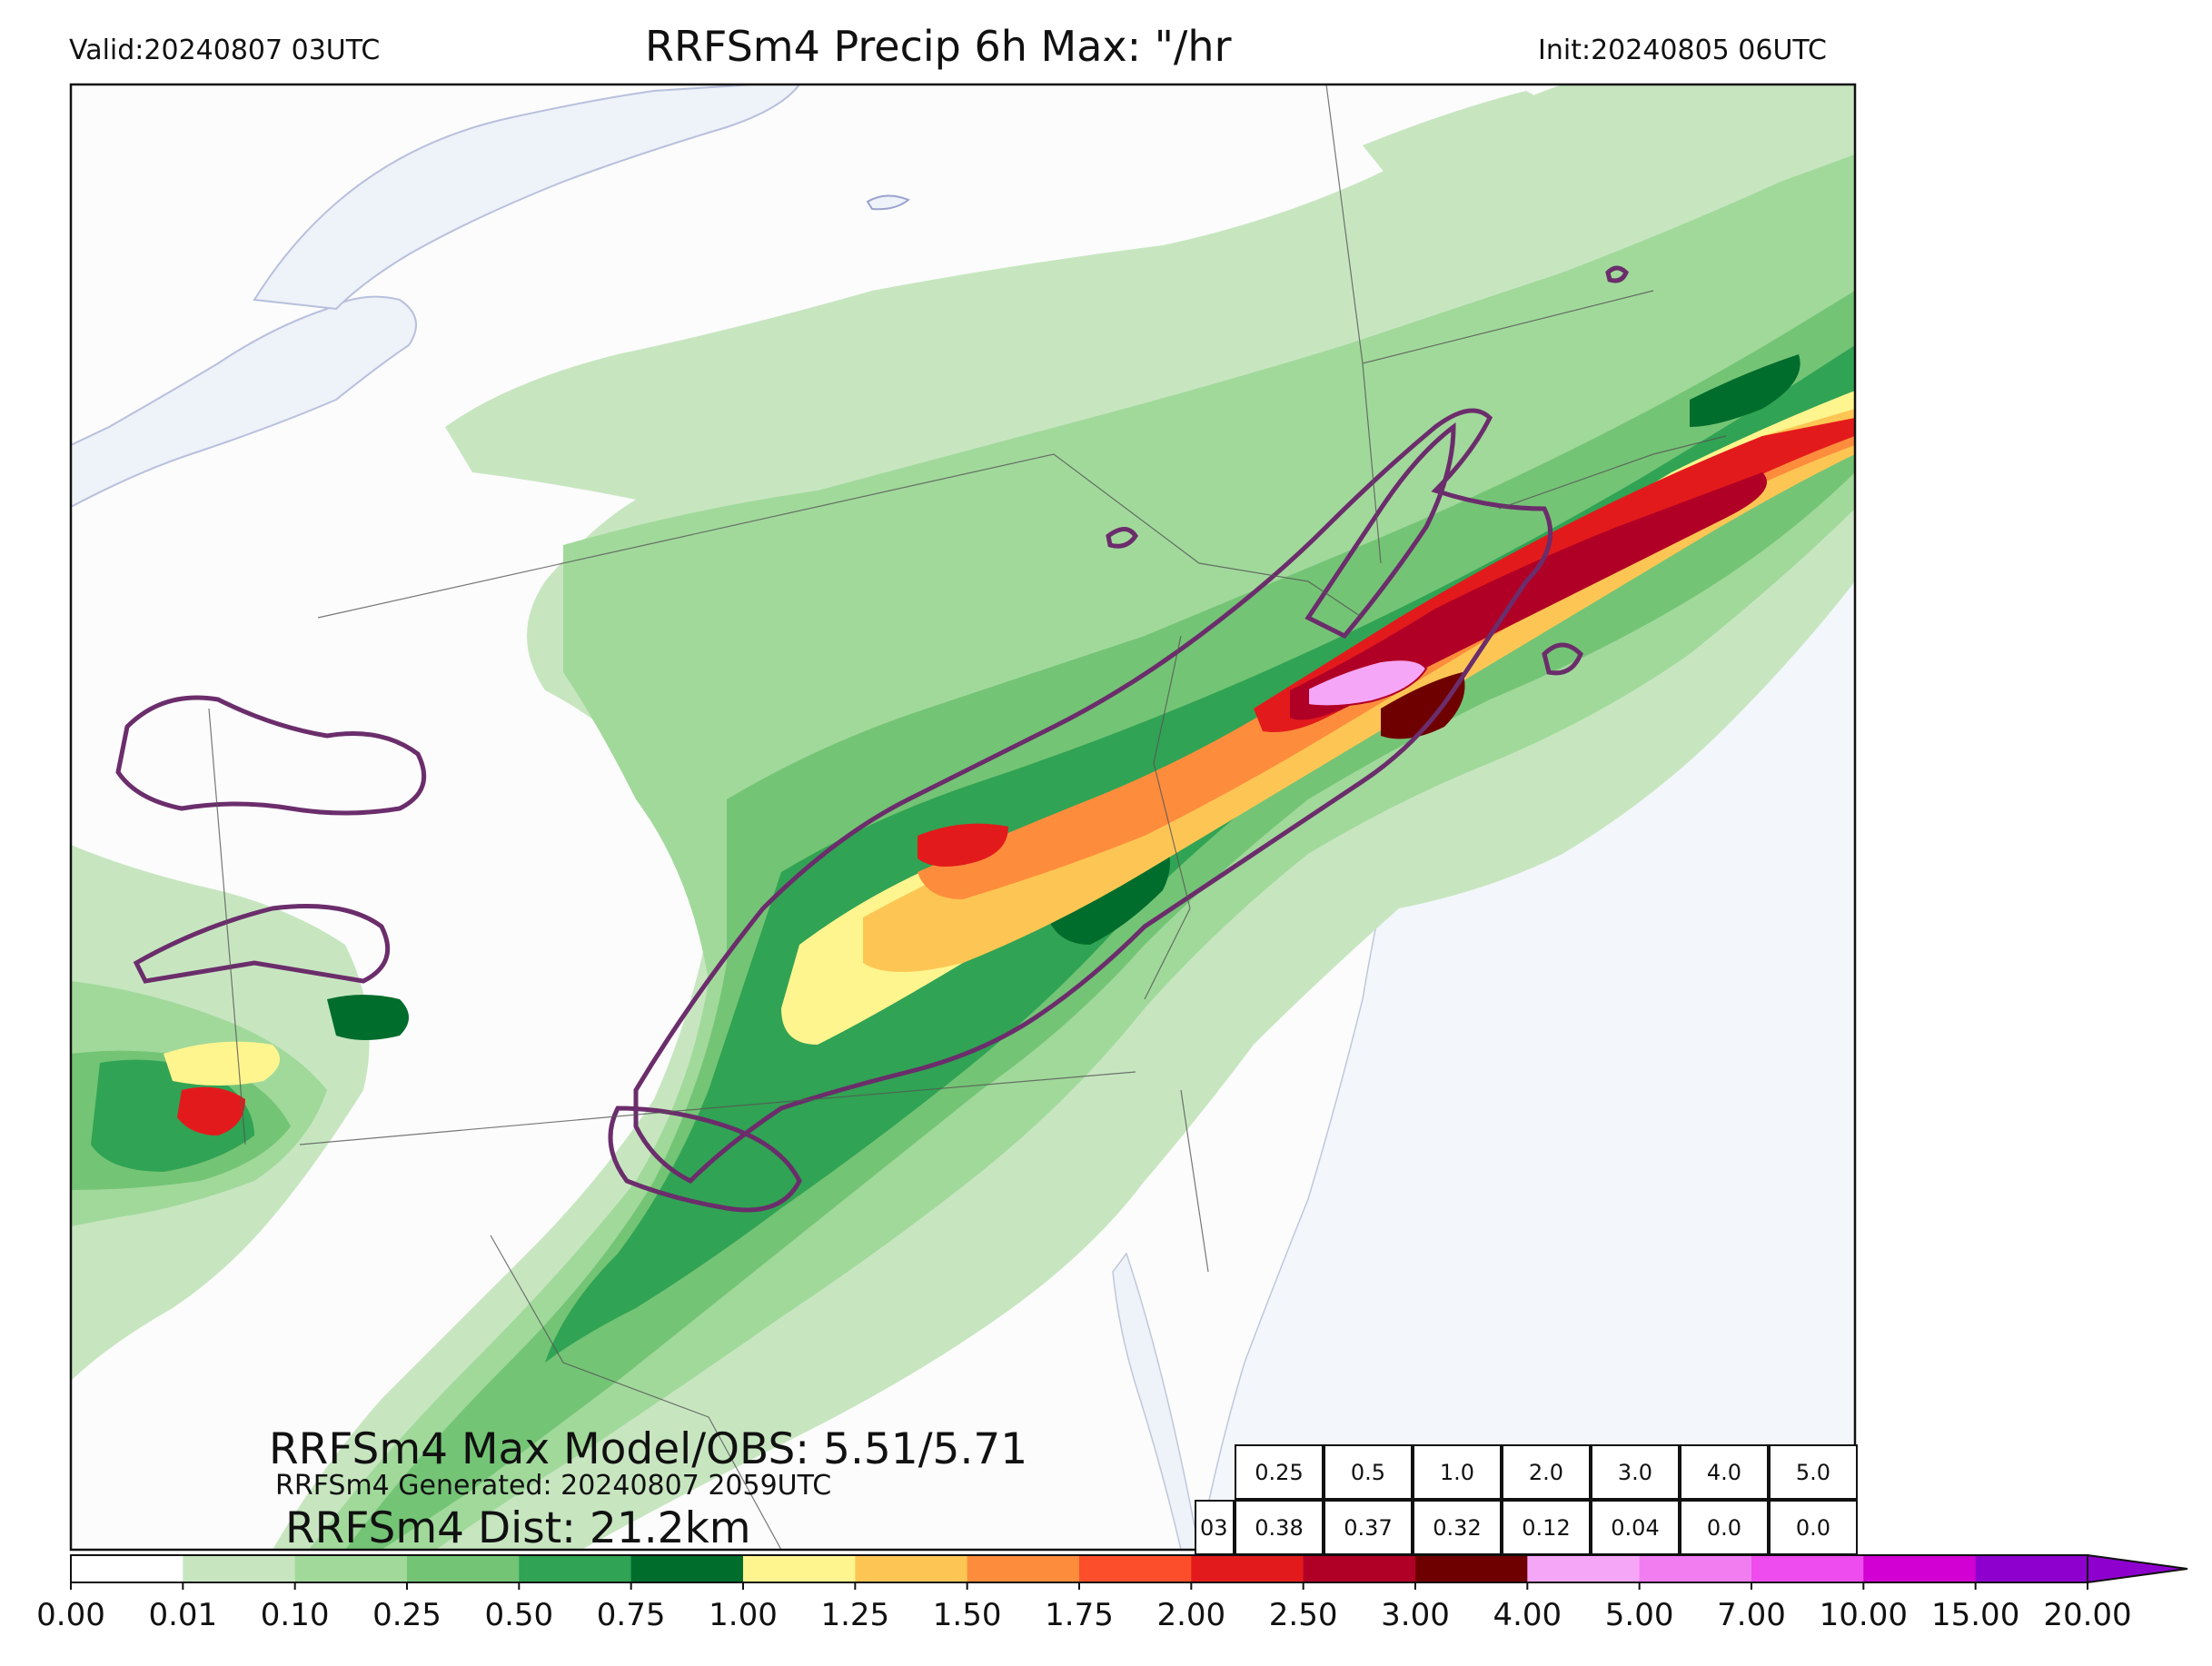  What do you see at coordinates (183, 1615) in the screenshot?
I see `colorbar-tick-label: 0.01` at bounding box center [183, 1615].